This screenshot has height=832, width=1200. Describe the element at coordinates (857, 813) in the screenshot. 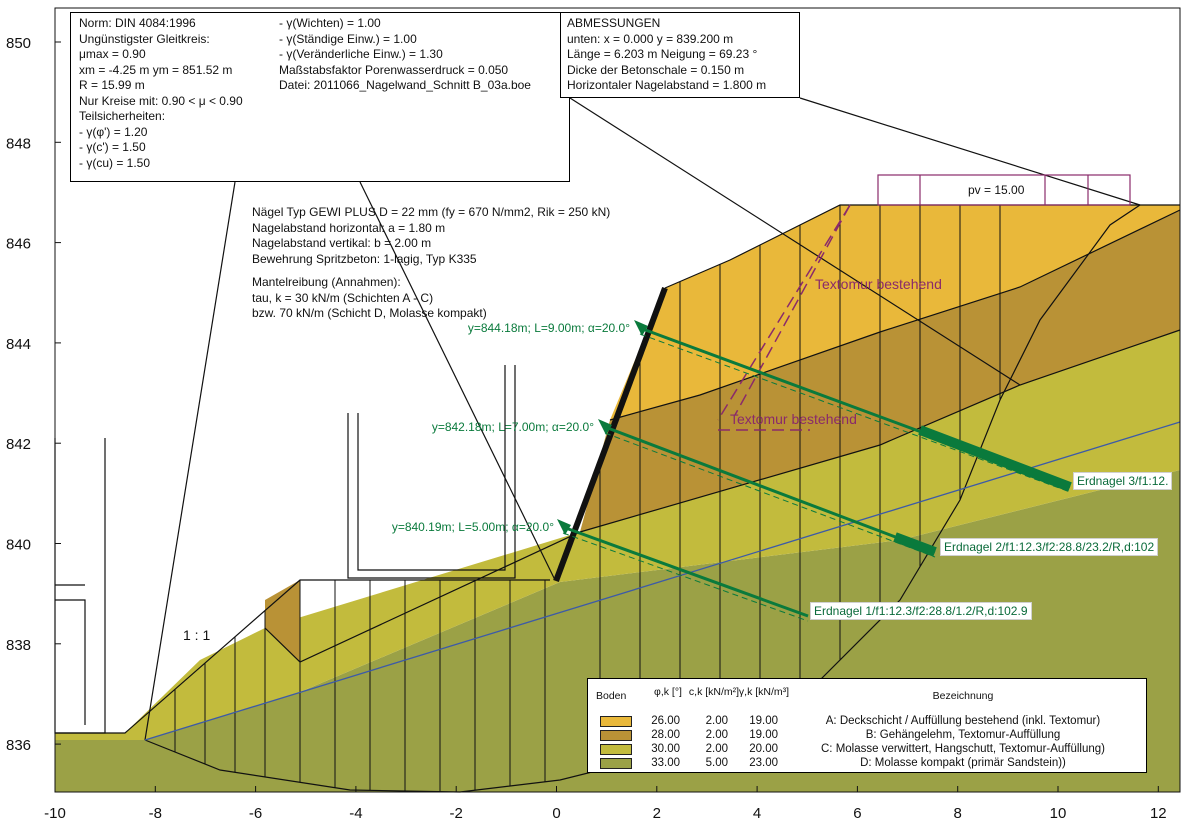

I see `x-tick-label: 6` at that location.